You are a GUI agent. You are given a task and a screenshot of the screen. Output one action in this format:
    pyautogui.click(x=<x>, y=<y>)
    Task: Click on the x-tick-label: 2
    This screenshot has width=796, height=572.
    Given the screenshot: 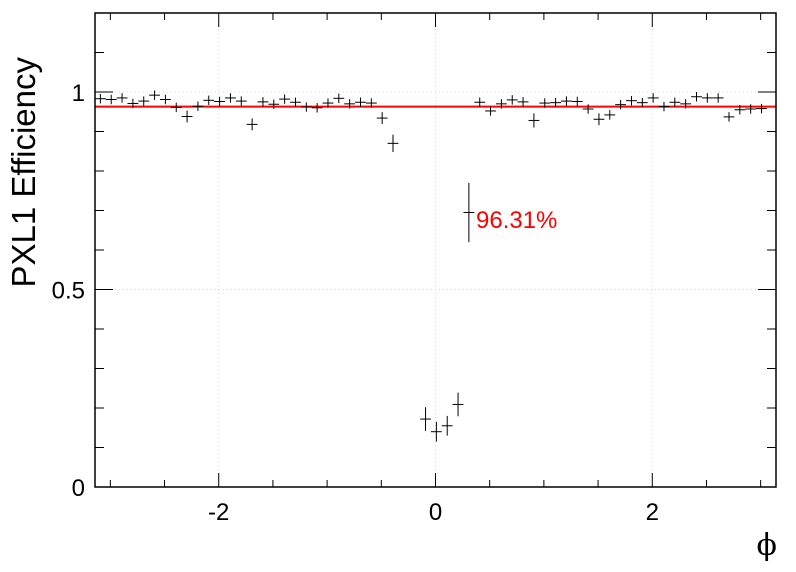 What is the action you would take?
    pyautogui.click(x=652, y=512)
    